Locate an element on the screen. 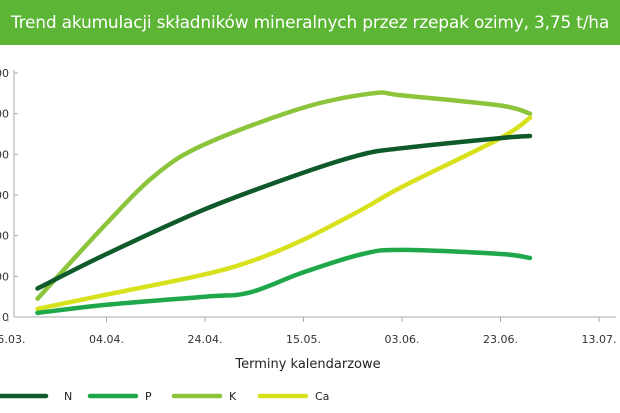  y-tick-label: 400 is located at coordinates (4, 154).